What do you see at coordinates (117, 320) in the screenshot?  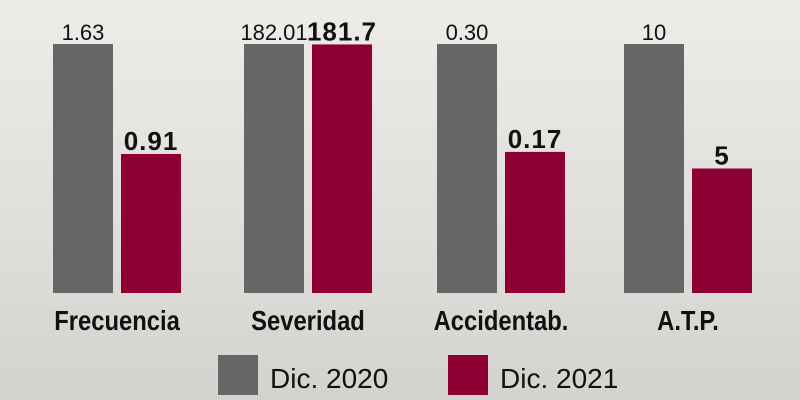 I see `category-label: Frecuencia` at bounding box center [117, 320].